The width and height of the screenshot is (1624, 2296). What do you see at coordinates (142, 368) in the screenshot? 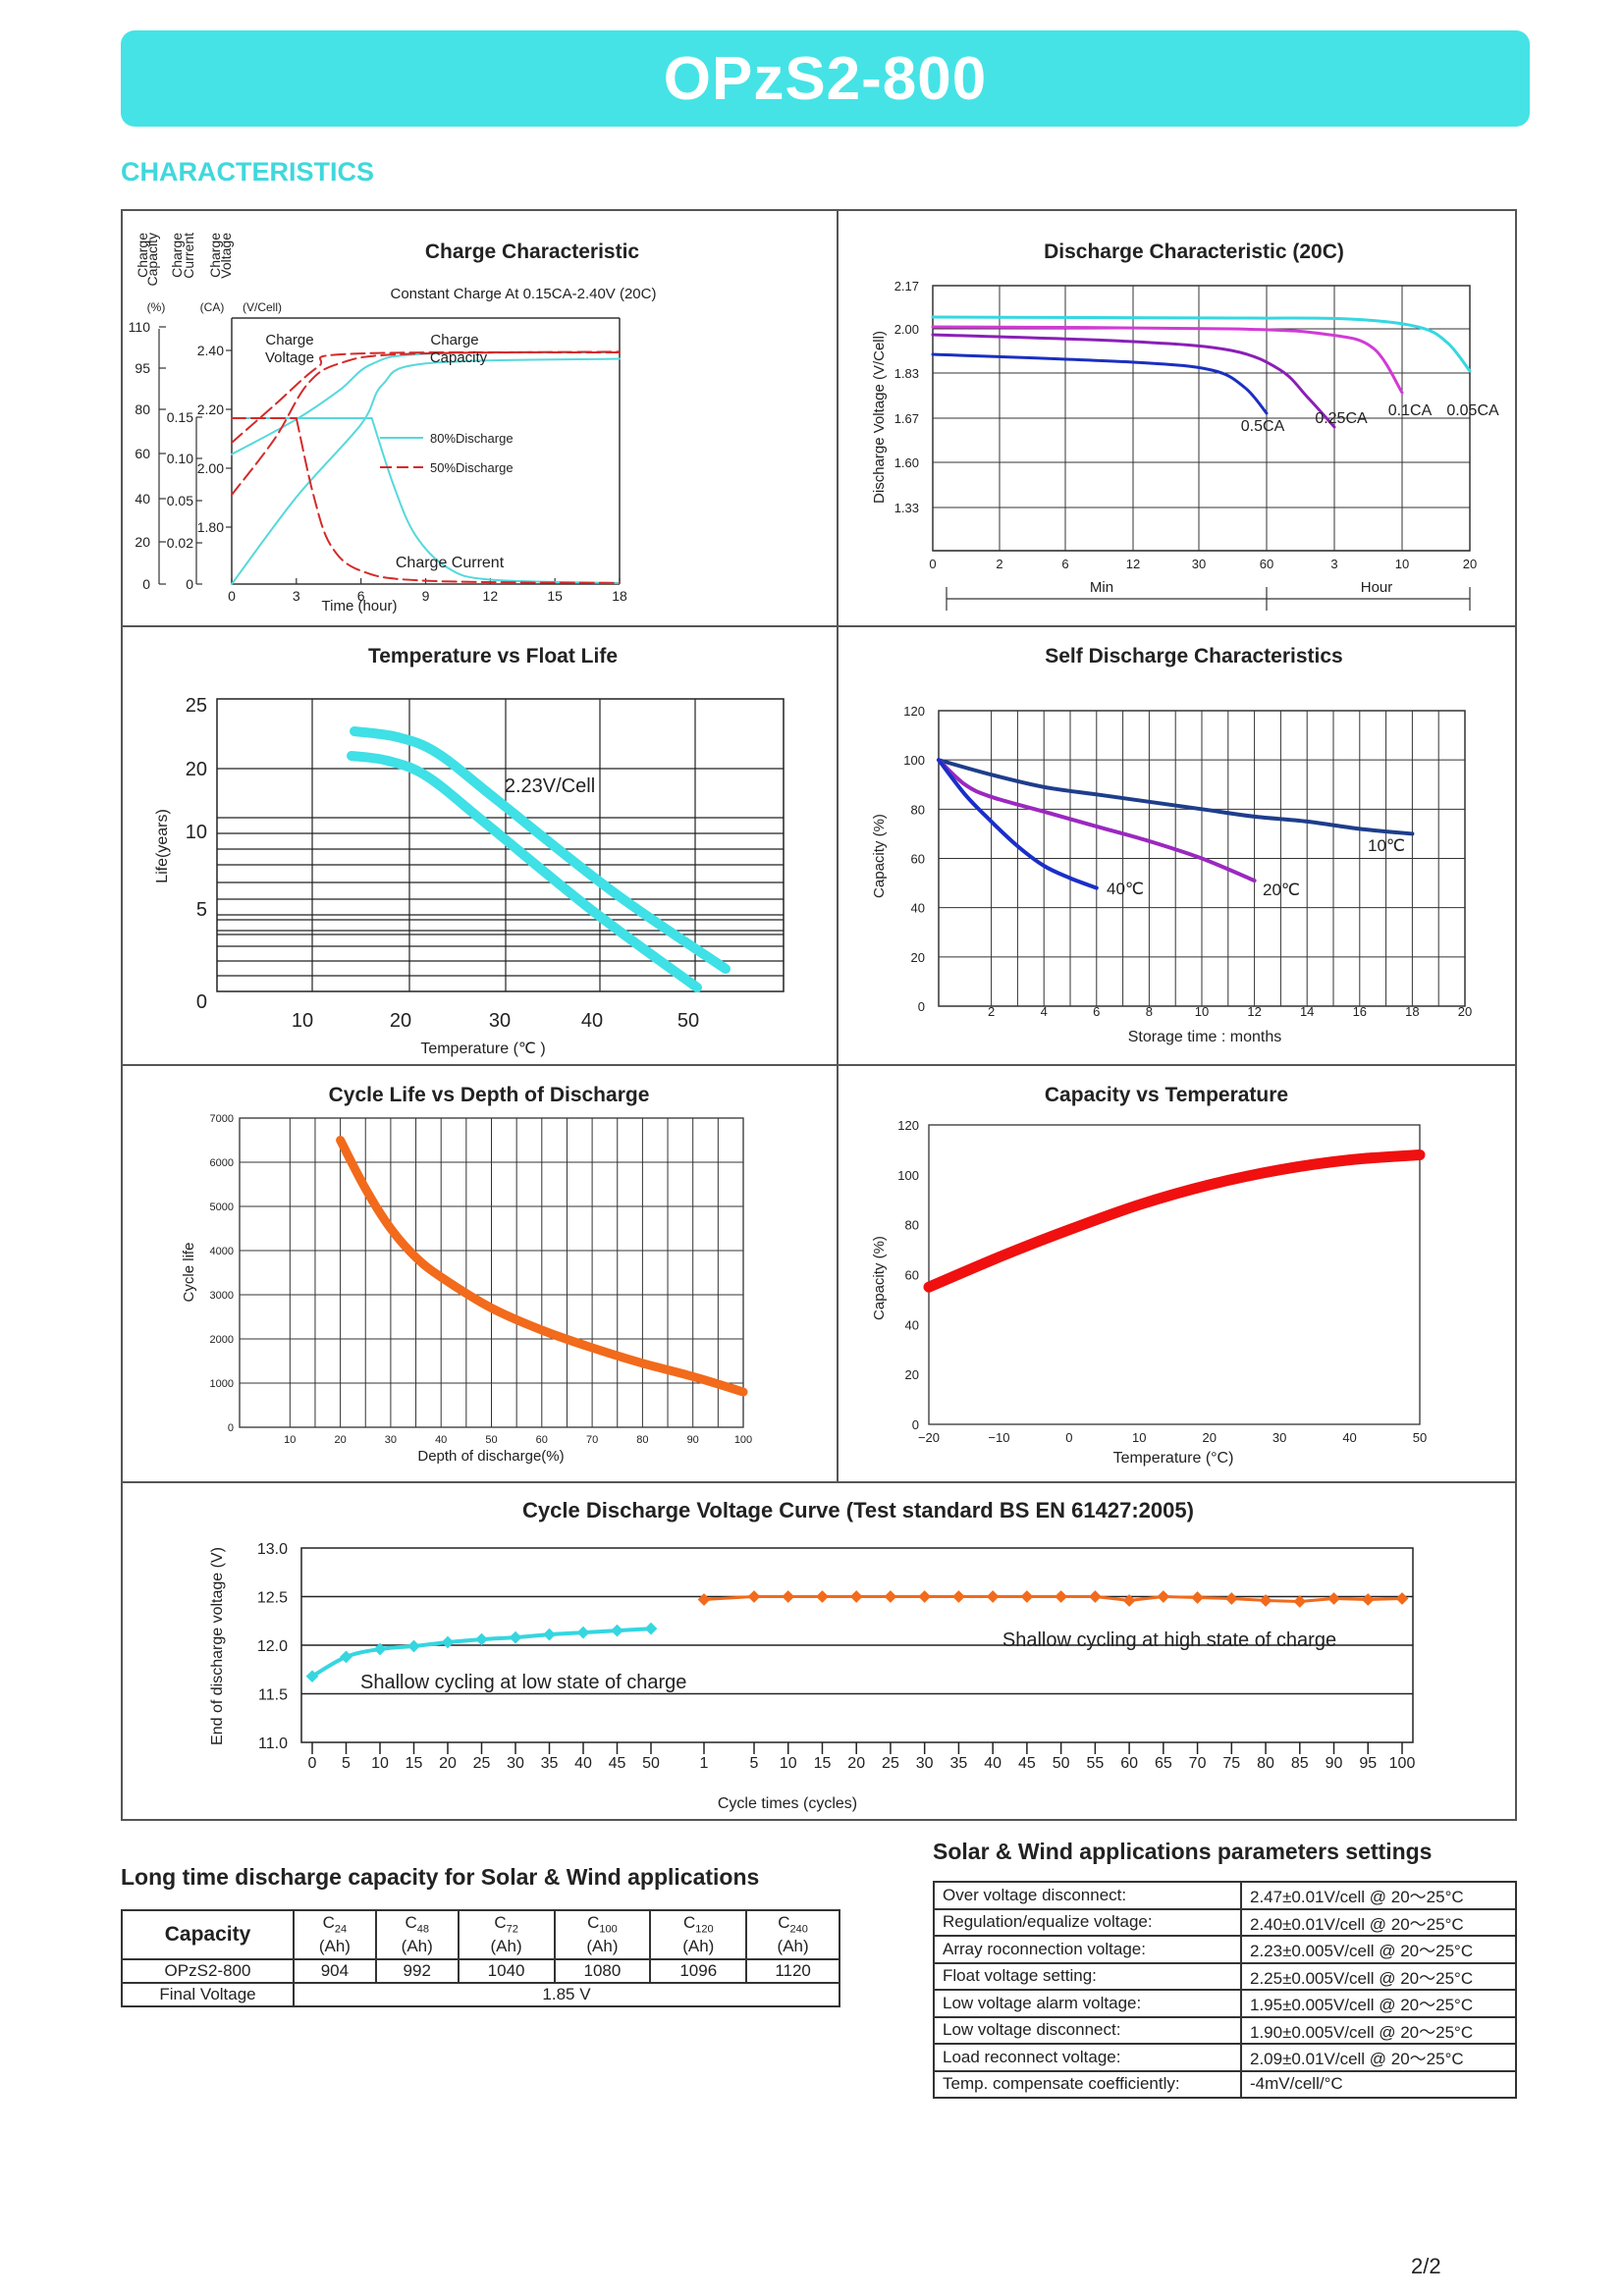
I see `capacity-tick-label: 95` at bounding box center [142, 368].